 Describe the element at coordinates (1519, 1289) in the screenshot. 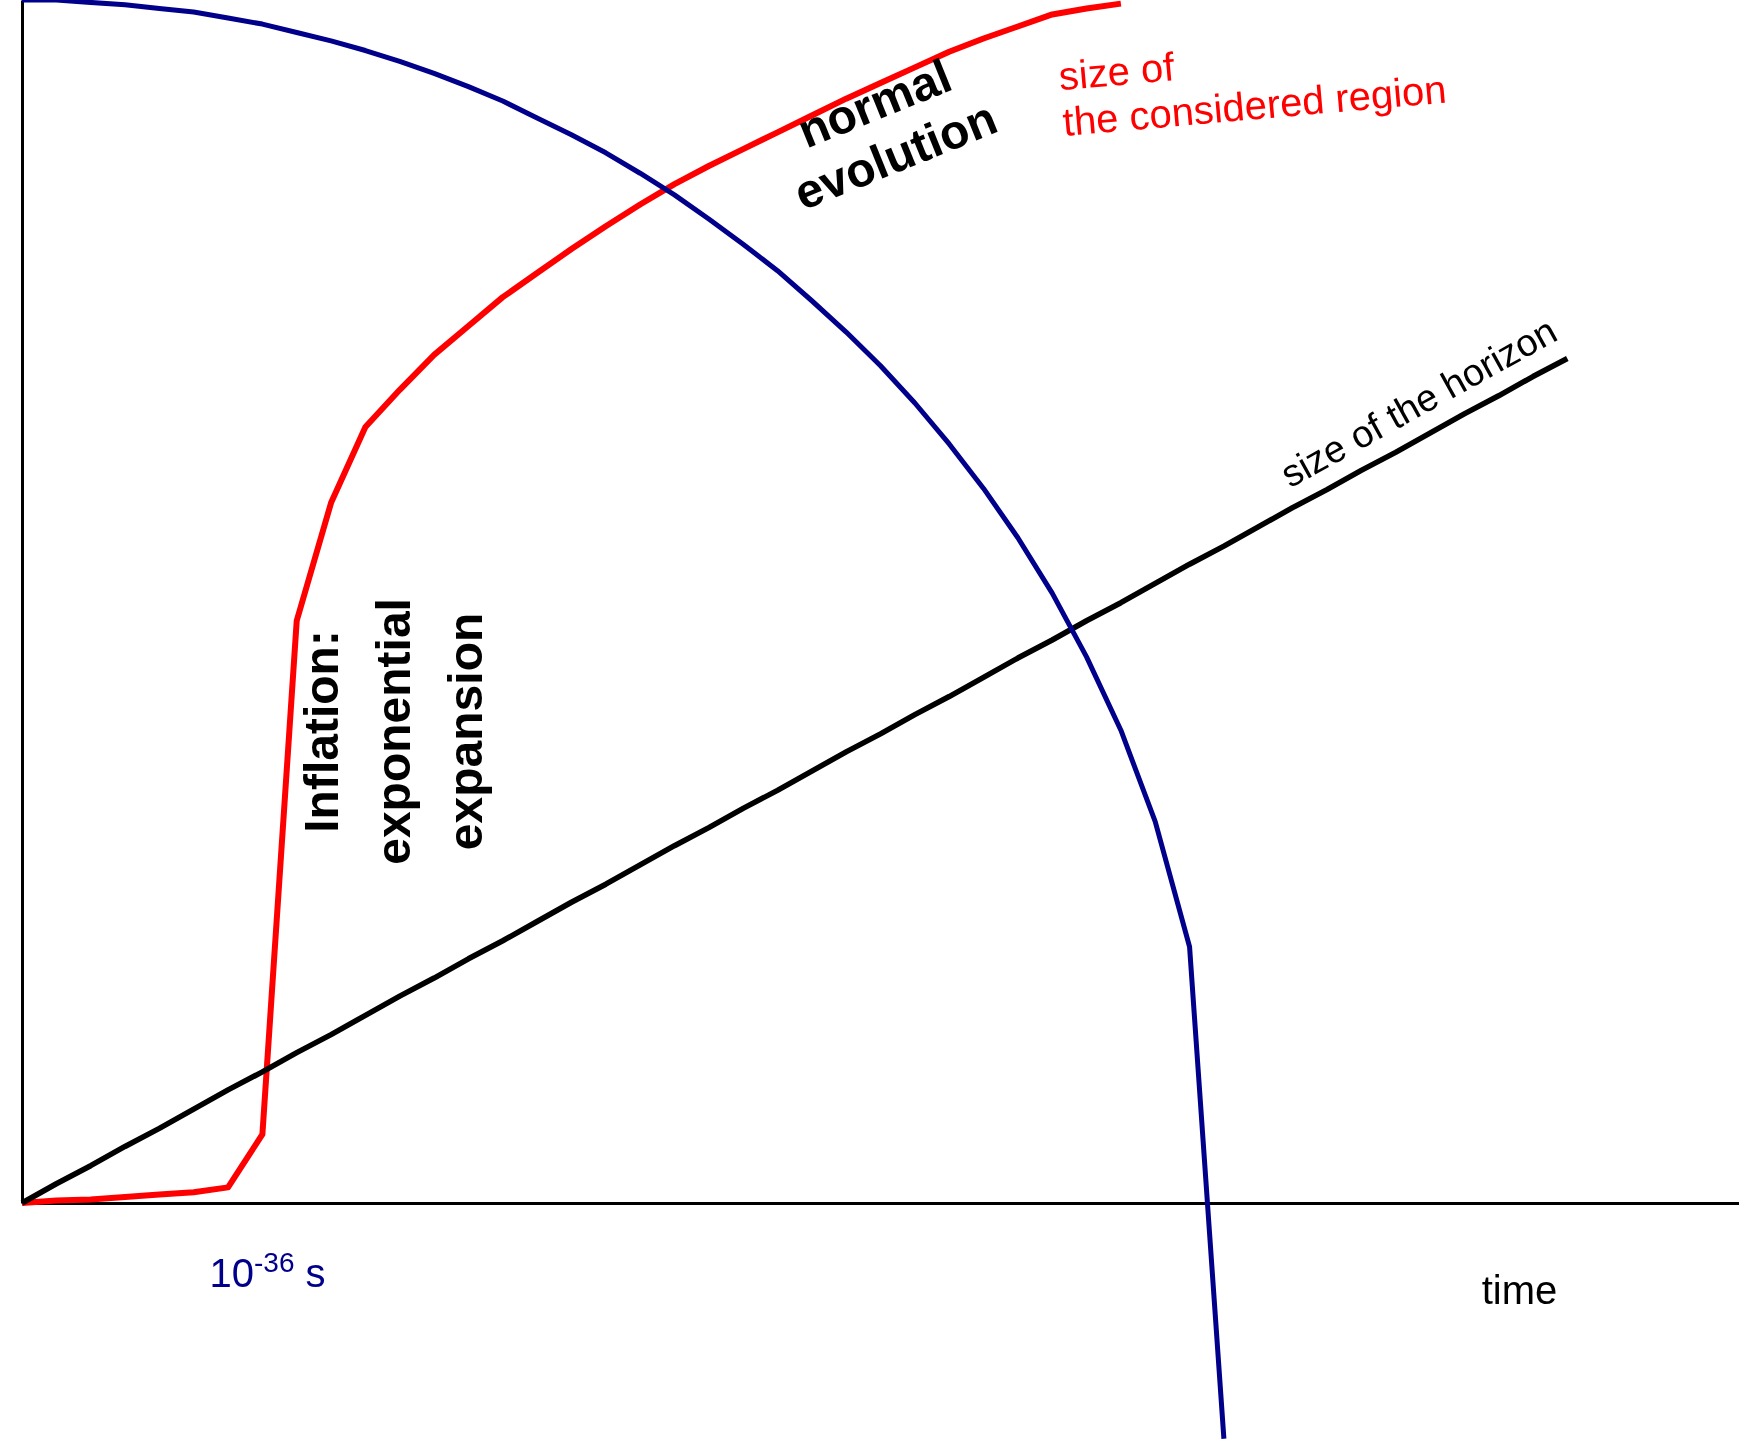

I see `x-axis-title: time` at that location.